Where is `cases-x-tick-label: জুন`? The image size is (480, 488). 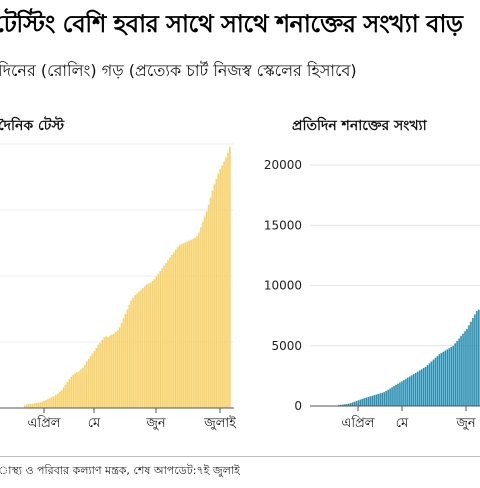
cases-x-tick-label: জুন is located at coordinates (465, 423).